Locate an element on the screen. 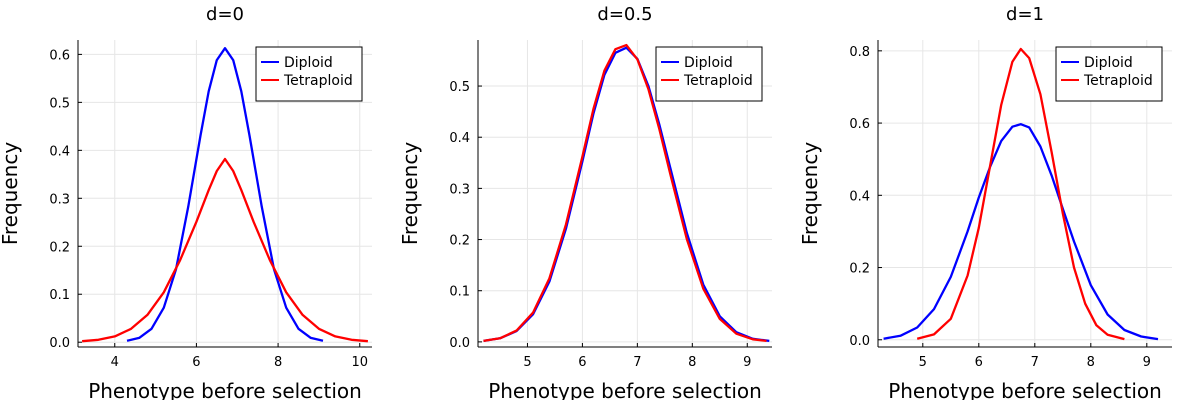  chart-title: d=1 is located at coordinates (1025, 14).